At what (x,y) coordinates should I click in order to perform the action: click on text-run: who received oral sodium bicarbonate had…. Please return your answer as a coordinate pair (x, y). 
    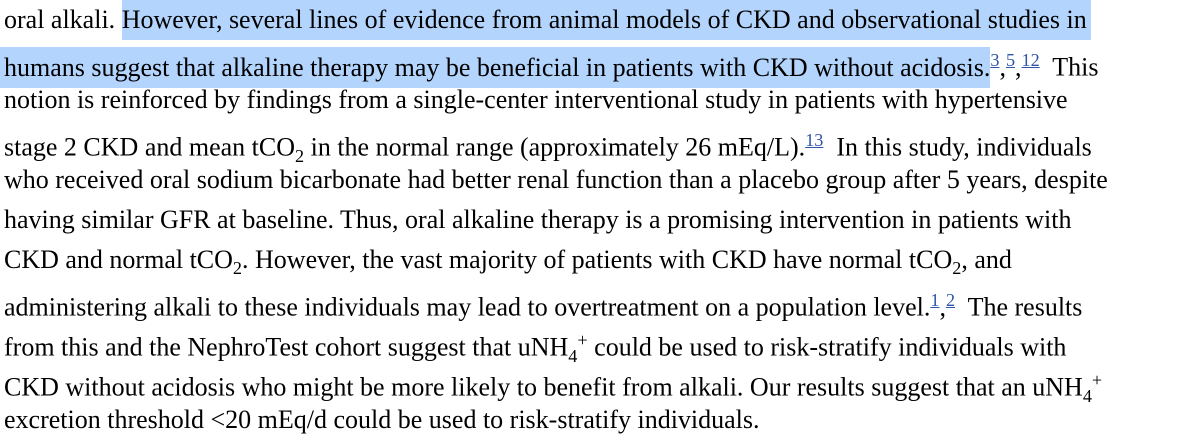
    Looking at the image, I should click on (556, 179).